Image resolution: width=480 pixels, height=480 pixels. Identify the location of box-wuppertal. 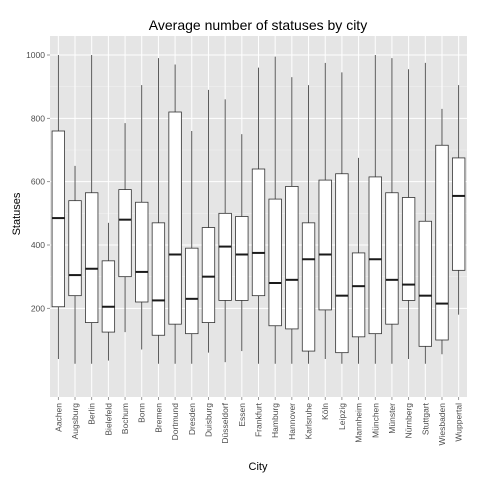
(459, 200).